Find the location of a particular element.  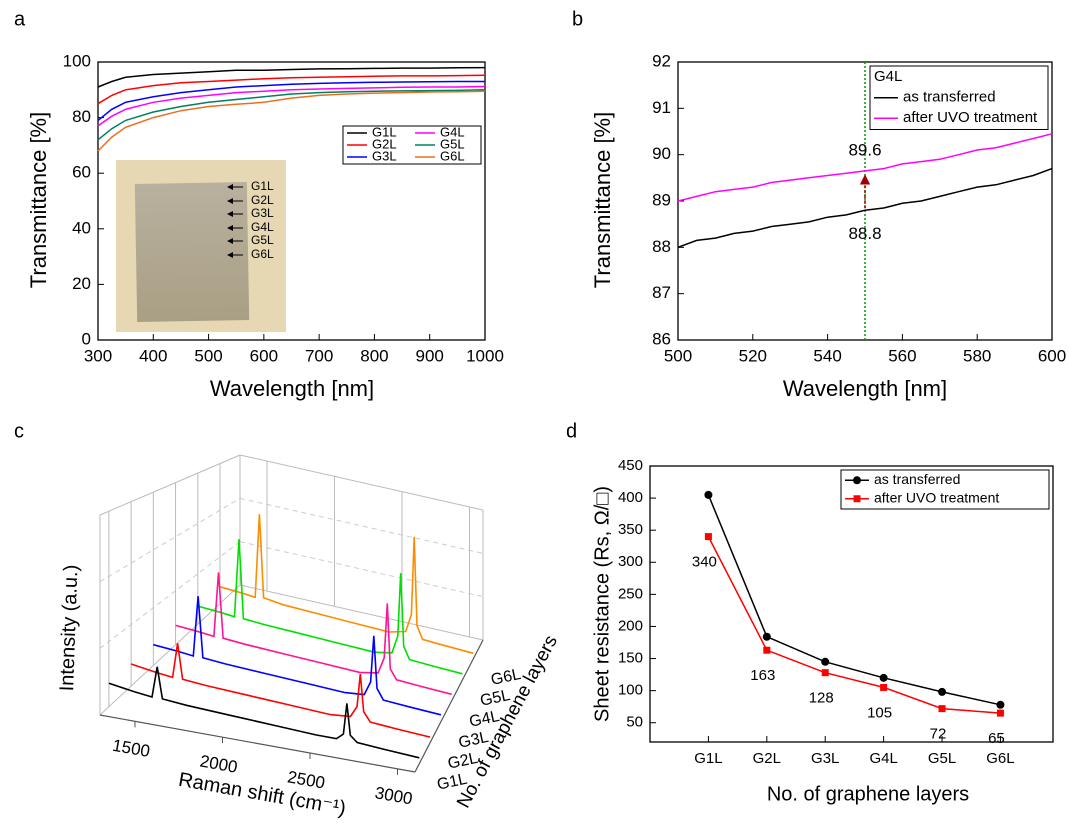

x-tick-label: 300 is located at coordinates (98, 355).